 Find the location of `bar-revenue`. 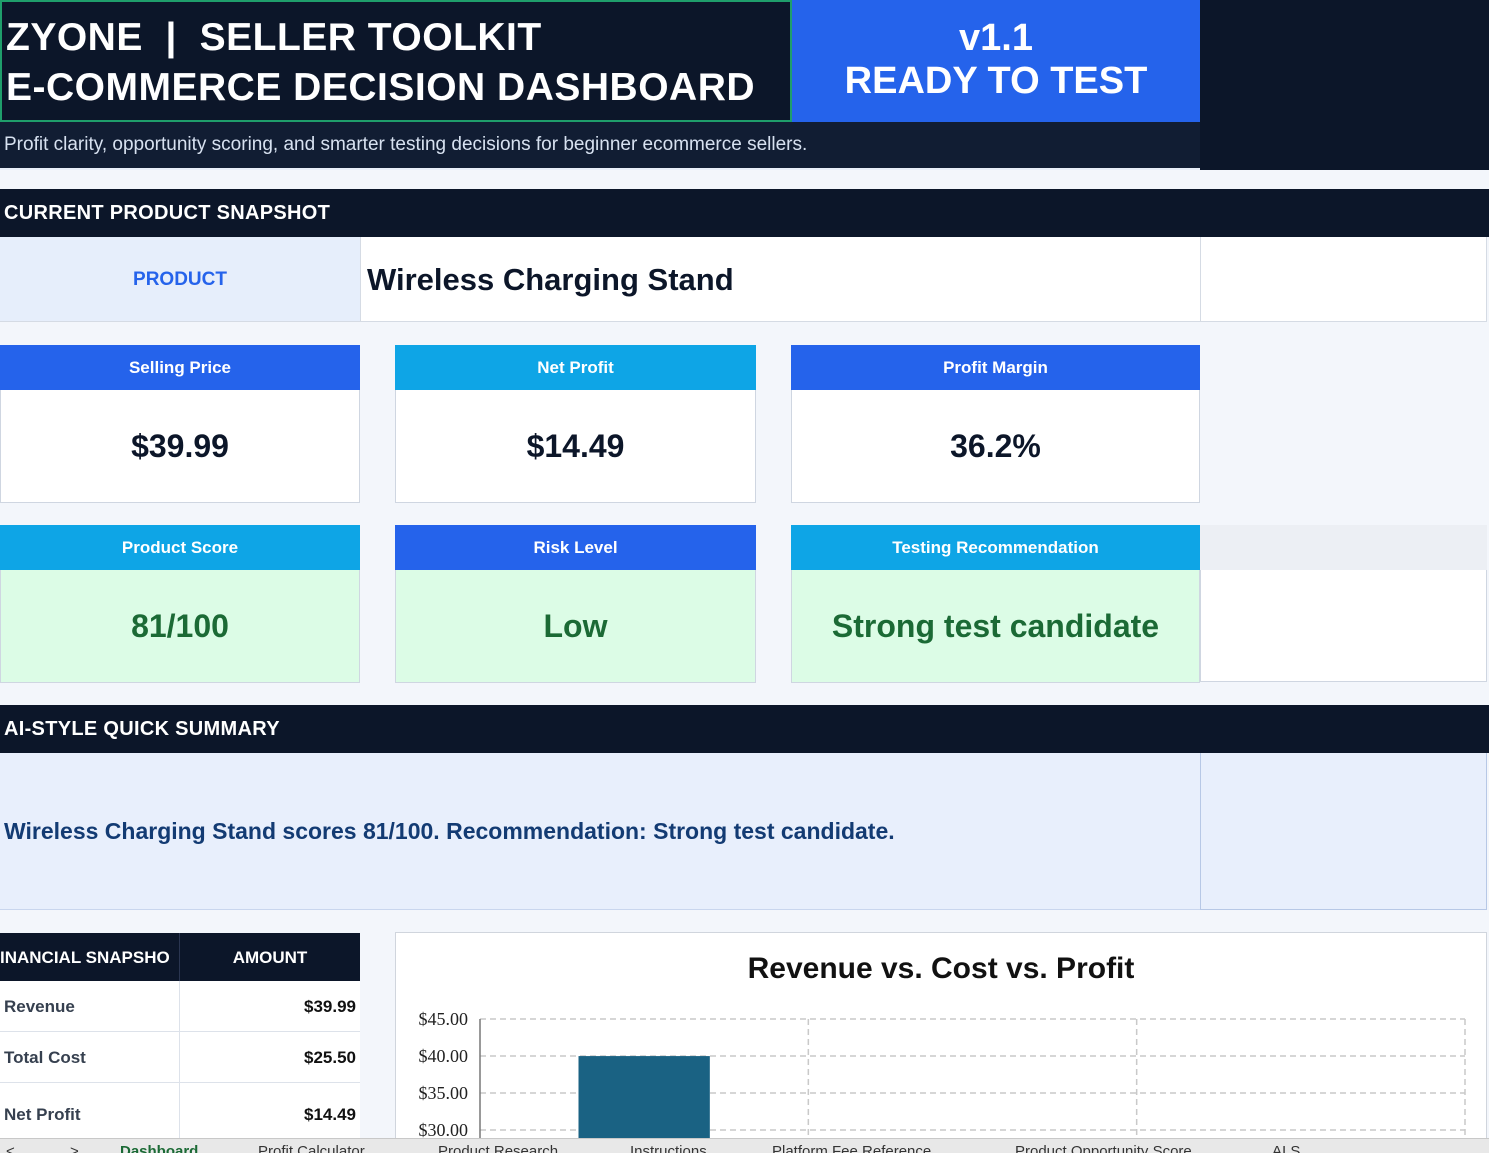

bar-revenue is located at coordinates (644, 1097).